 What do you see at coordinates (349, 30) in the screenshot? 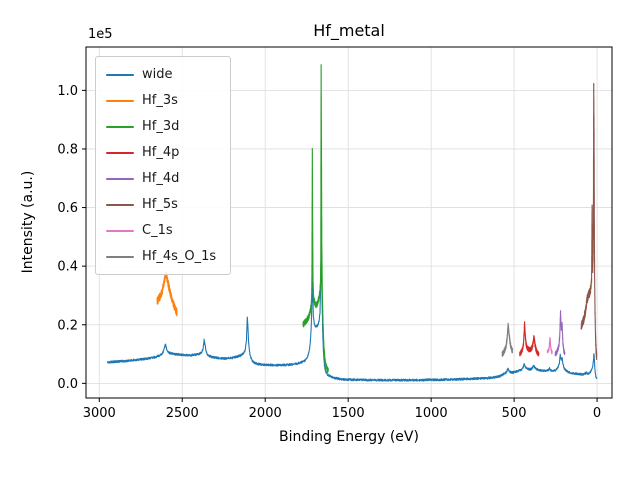
I see `chart-title: Hf_metal` at bounding box center [349, 30].